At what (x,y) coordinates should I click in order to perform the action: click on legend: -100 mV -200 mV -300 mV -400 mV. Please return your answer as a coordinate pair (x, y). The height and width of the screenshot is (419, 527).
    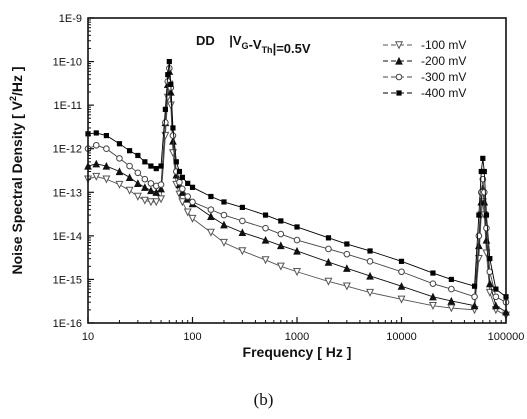
    Looking at the image, I should click on (424, 69).